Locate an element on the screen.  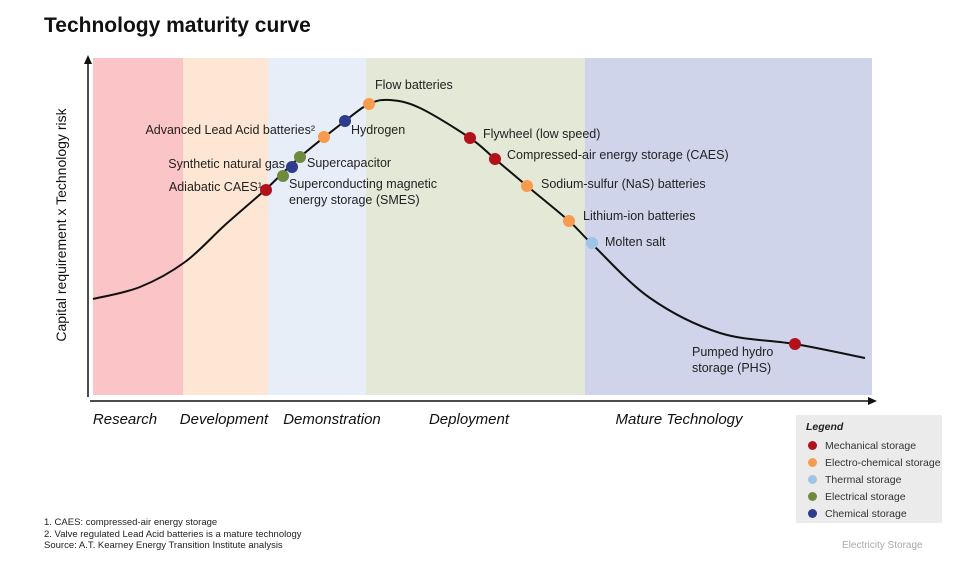
tech-label: Compressed-air energy storage (CAES) is located at coordinates (618, 155).